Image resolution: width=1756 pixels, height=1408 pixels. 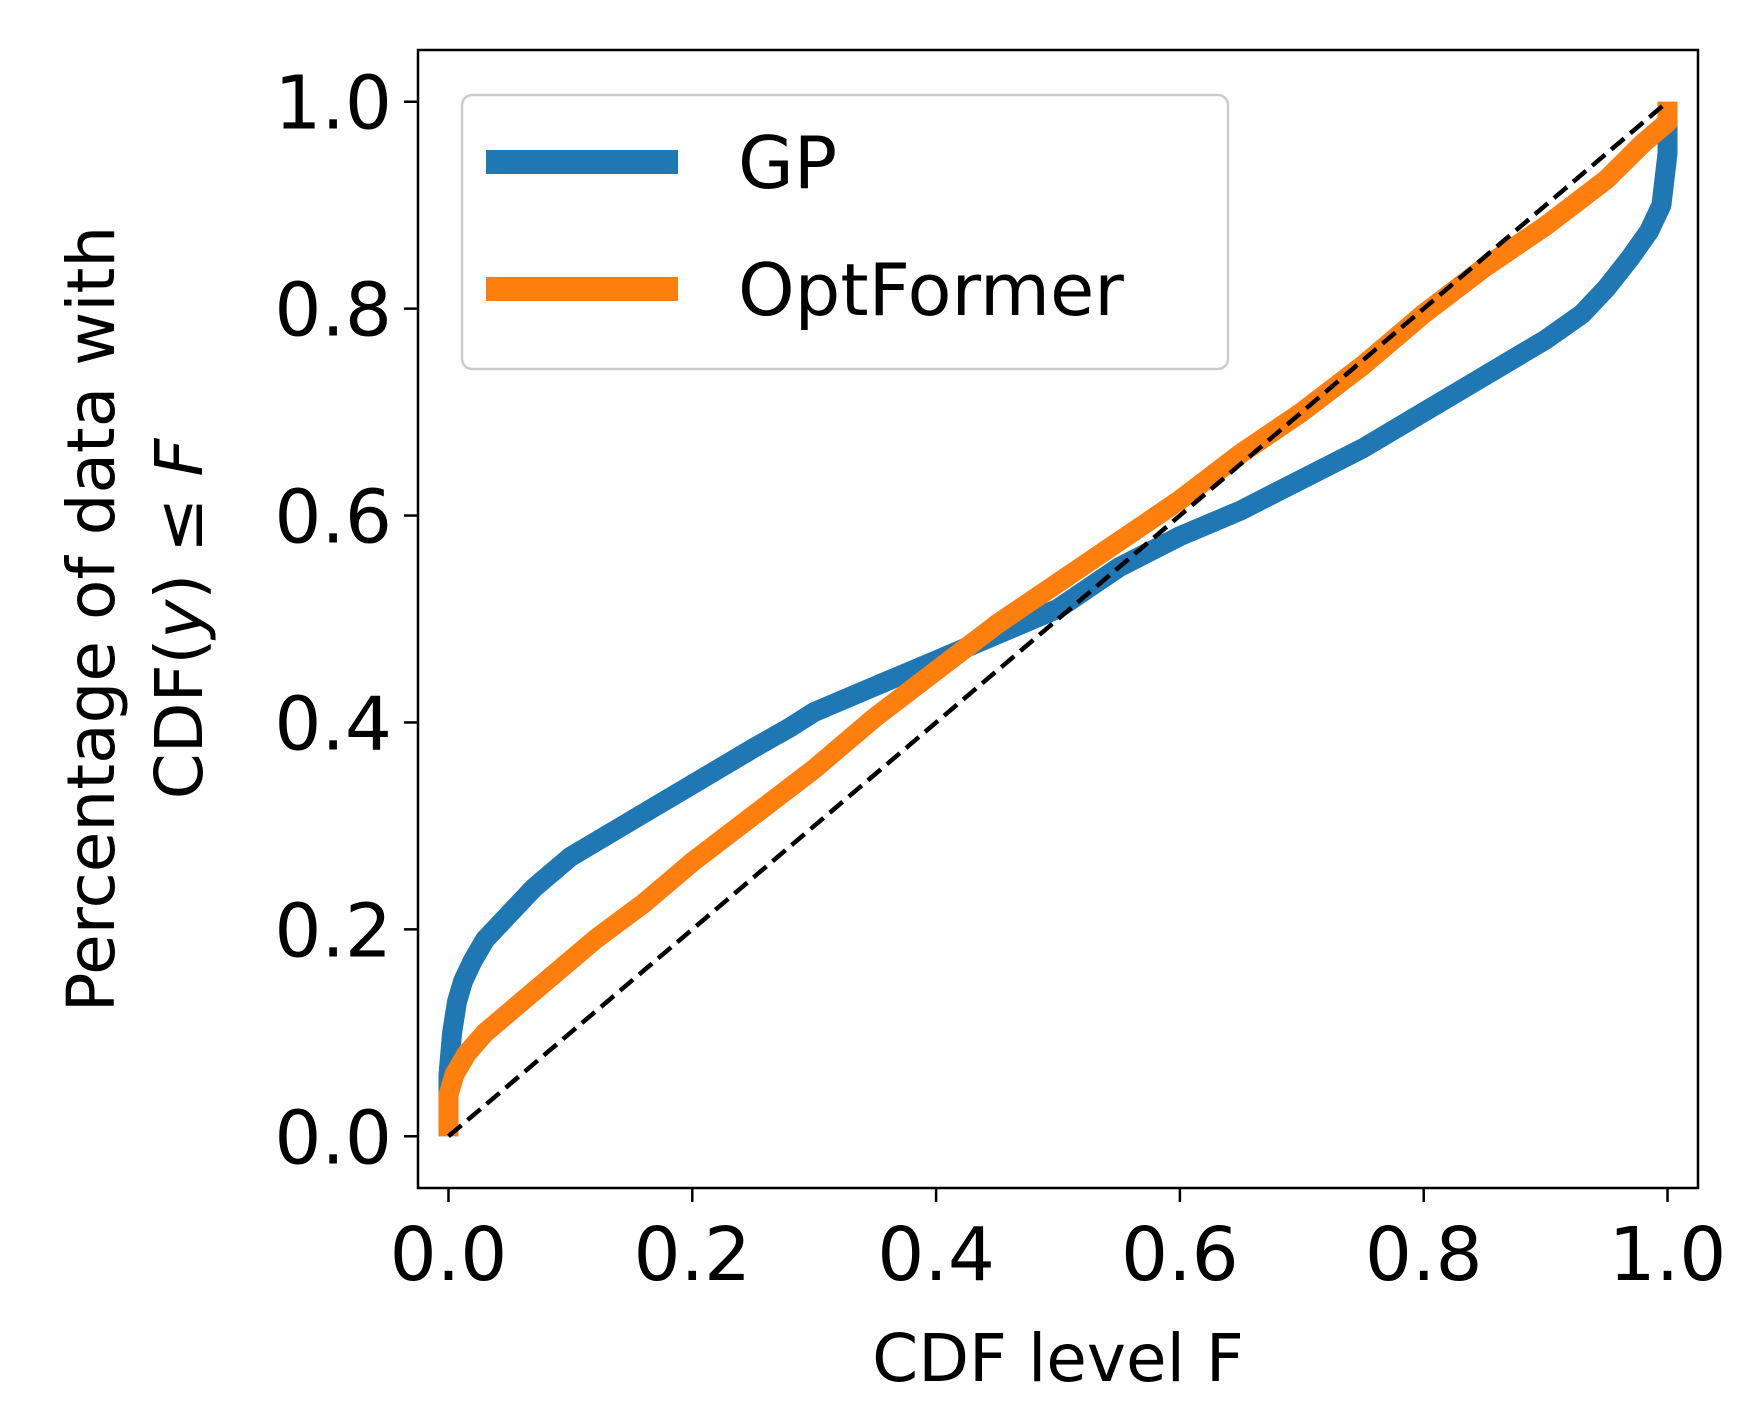 What do you see at coordinates (179, 719) in the screenshot?
I see `y-axis-label-prefix: CDF(` at bounding box center [179, 719].